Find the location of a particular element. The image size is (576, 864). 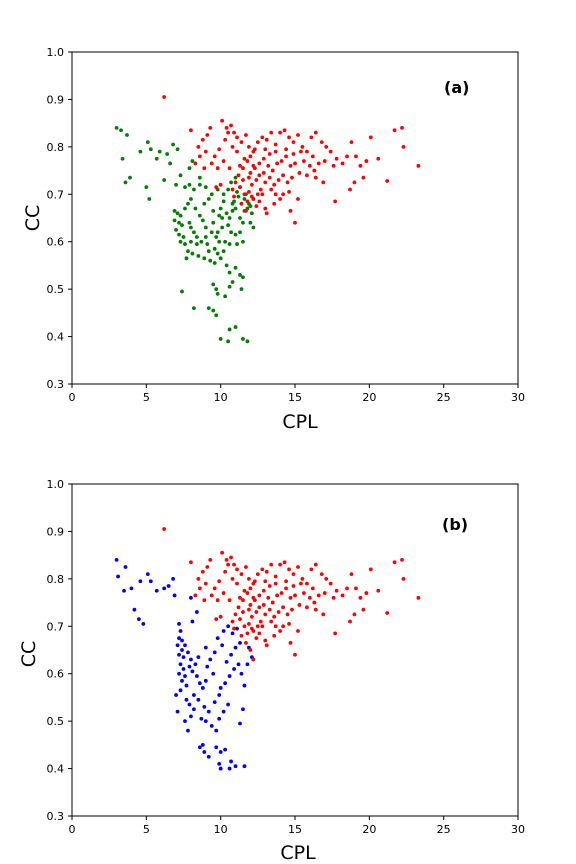

y-tick-label: 0.6 is located at coordinates (56, 674).